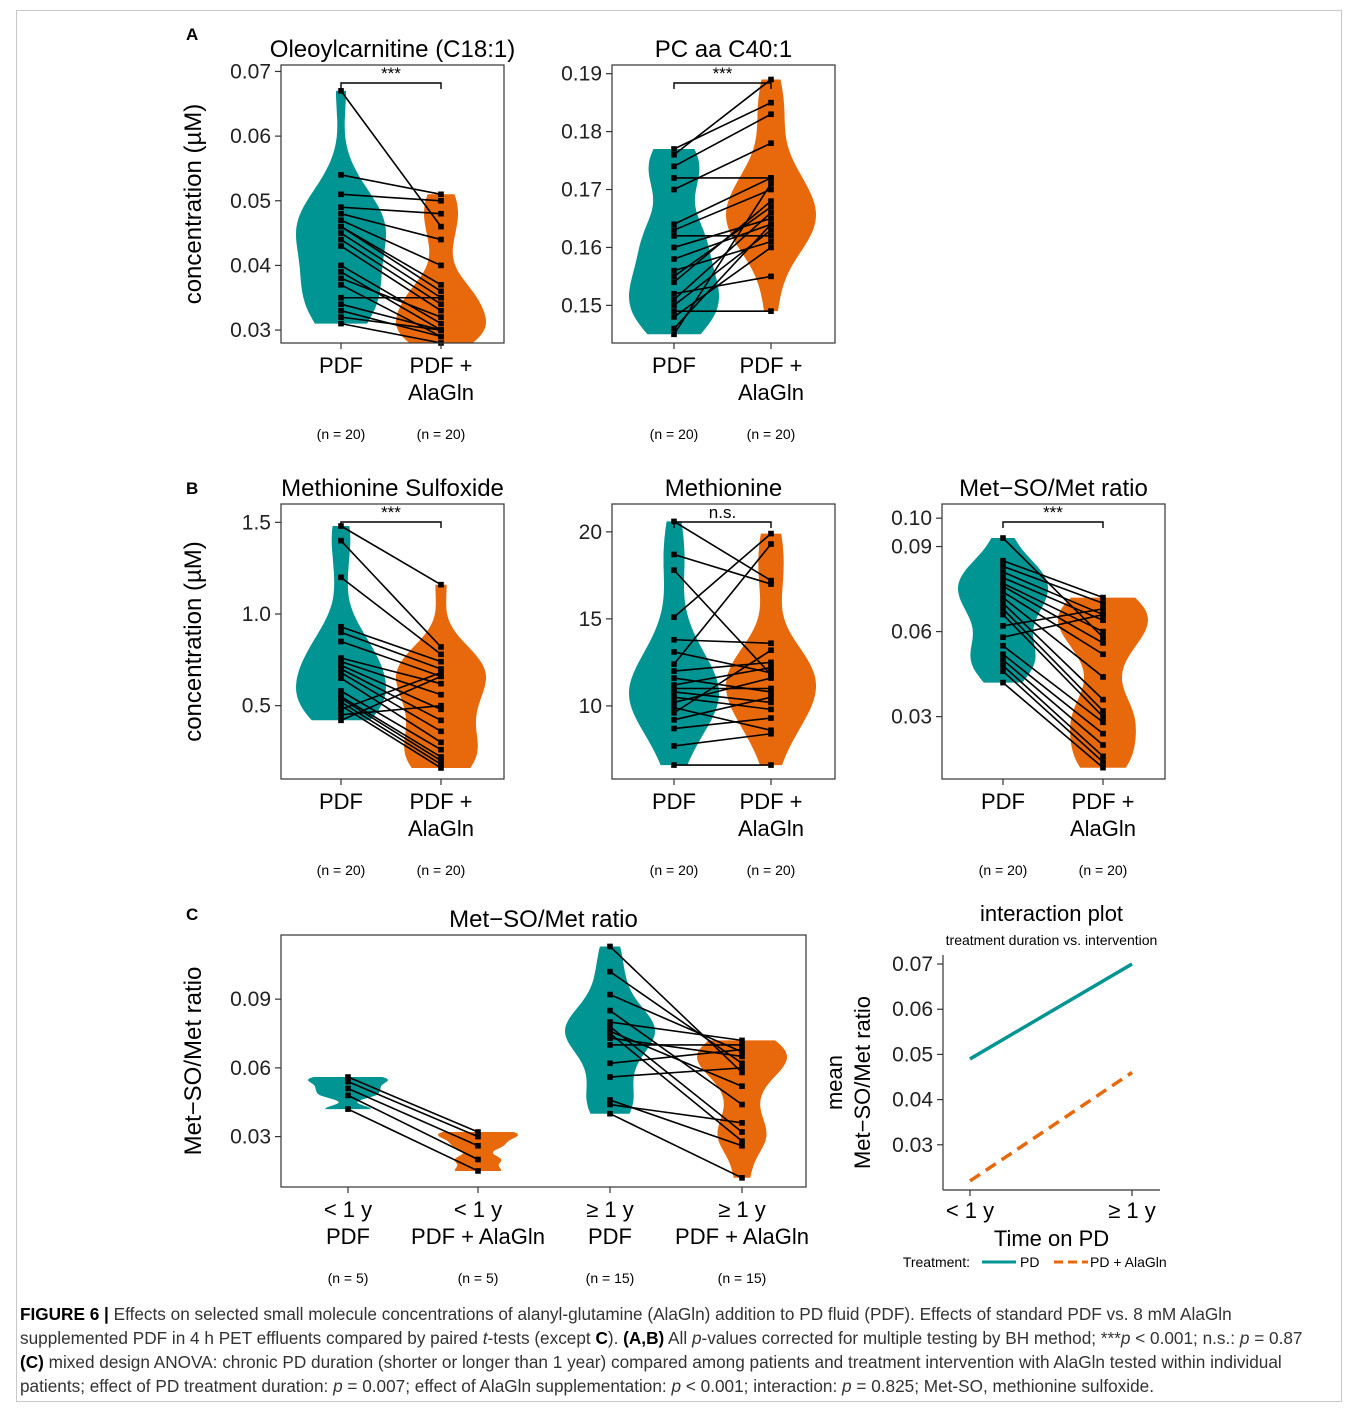 The height and width of the screenshot is (1413, 1360). Describe the element at coordinates (722, 512) in the screenshot. I see `significance-label-b2: n.s.` at that location.